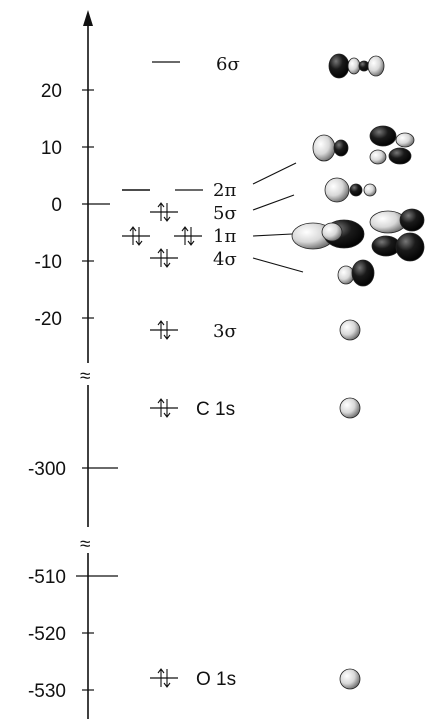  What do you see at coordinates (136, 236) in the screenshot?
I see `electron-pair-1pi-left` at bounding box center [136, 236].